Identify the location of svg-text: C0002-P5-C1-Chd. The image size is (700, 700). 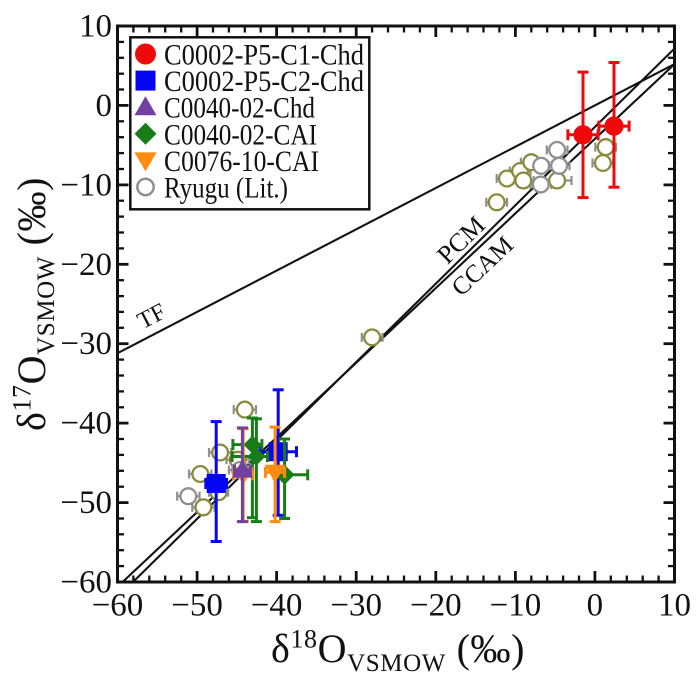
(264, 55).